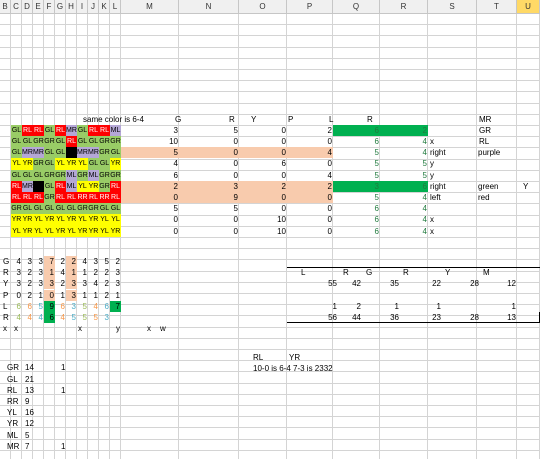 Image resolution: width=540 pixels, height=459 pixels. I want to click on stat-value: 10, so click(173, 142).